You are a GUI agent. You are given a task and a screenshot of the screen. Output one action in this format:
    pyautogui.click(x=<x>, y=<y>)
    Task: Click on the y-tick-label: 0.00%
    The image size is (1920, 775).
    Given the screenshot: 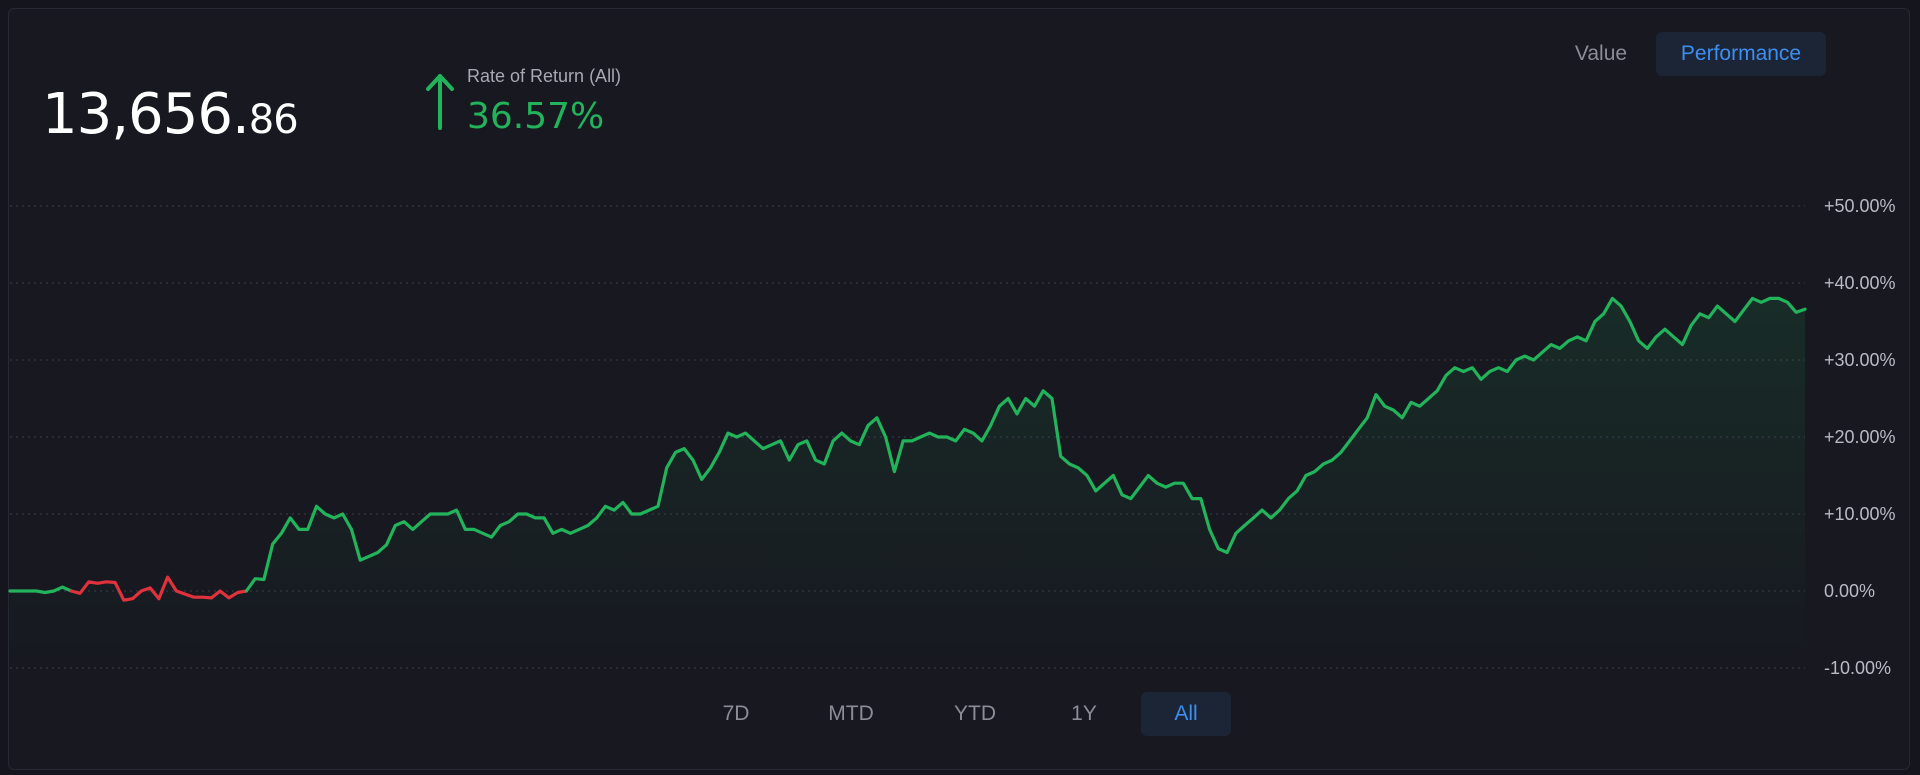 What is the action you would take?
    pyautogui.click(x=1849, y=591)
    